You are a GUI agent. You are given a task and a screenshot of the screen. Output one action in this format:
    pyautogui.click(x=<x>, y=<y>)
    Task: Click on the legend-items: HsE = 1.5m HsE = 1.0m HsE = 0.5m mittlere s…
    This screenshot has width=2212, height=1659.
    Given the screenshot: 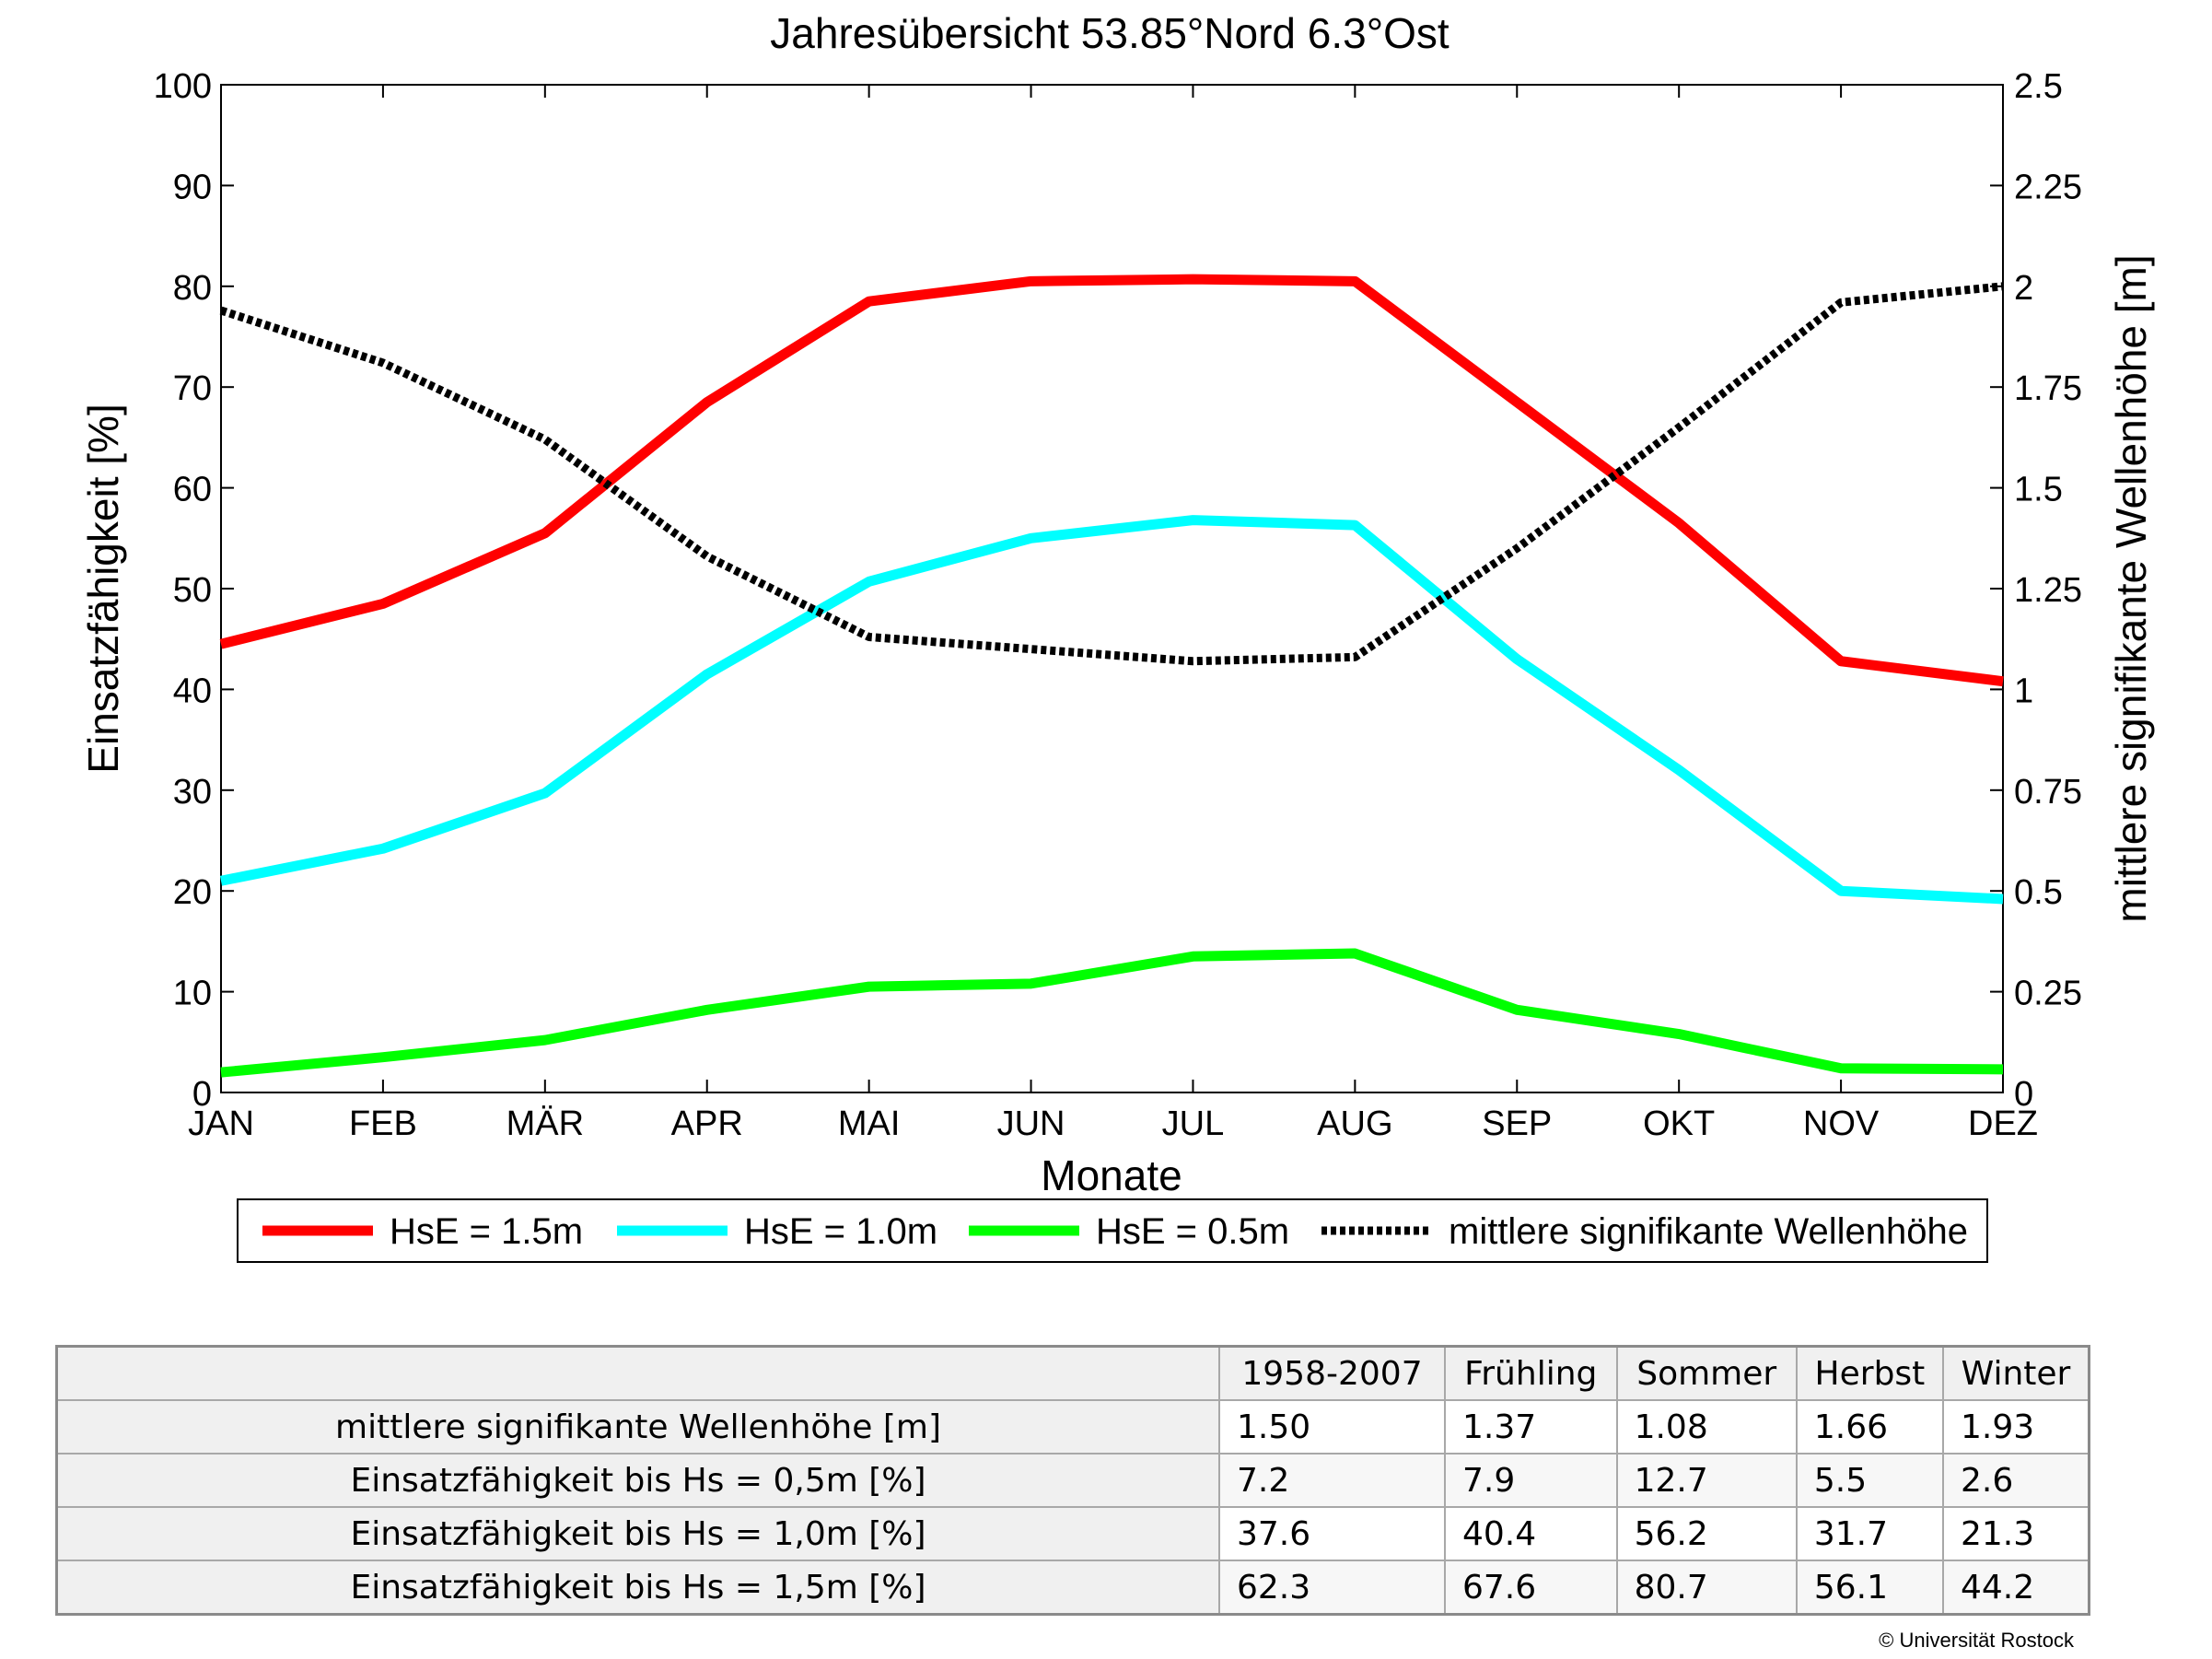 What is the action you would take?
    pyautogui.click(x=1115, y=1231)
    